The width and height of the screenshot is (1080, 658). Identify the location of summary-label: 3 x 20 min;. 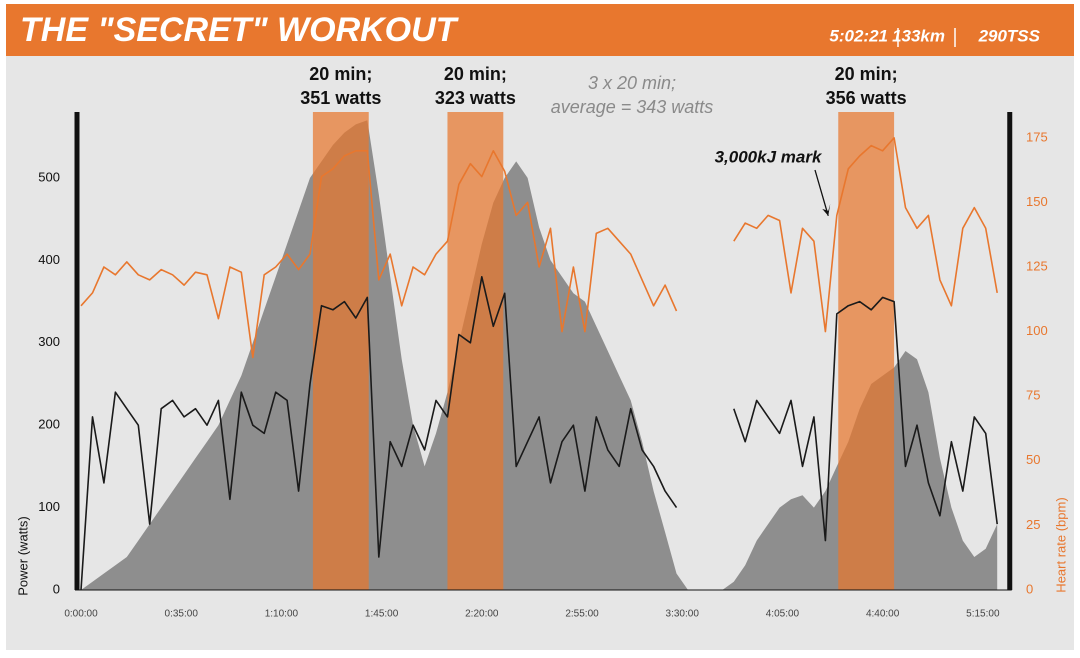
(632, 83).